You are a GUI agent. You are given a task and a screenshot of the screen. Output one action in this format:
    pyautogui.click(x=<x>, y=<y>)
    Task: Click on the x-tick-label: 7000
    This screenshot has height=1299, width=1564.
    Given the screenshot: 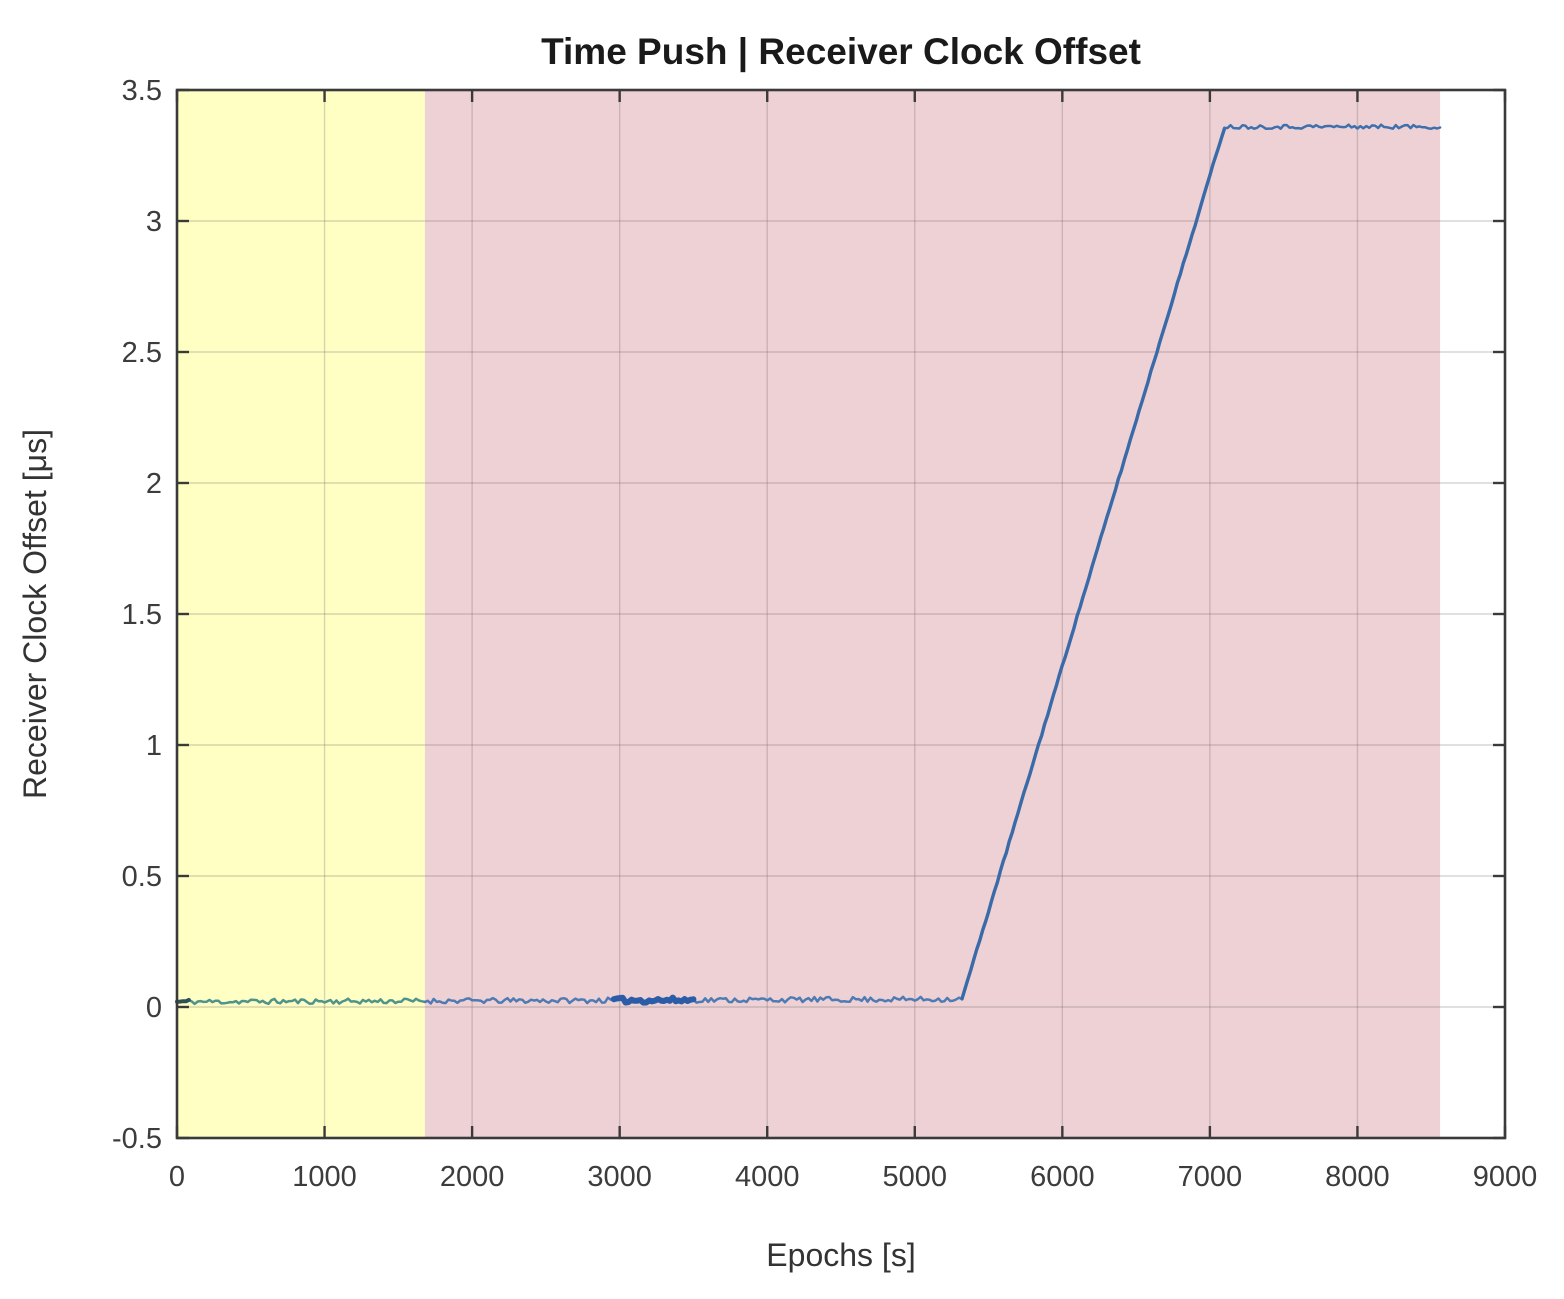 What is the action you would take?
    pyautogui.click(x=1210, y=1177)
    